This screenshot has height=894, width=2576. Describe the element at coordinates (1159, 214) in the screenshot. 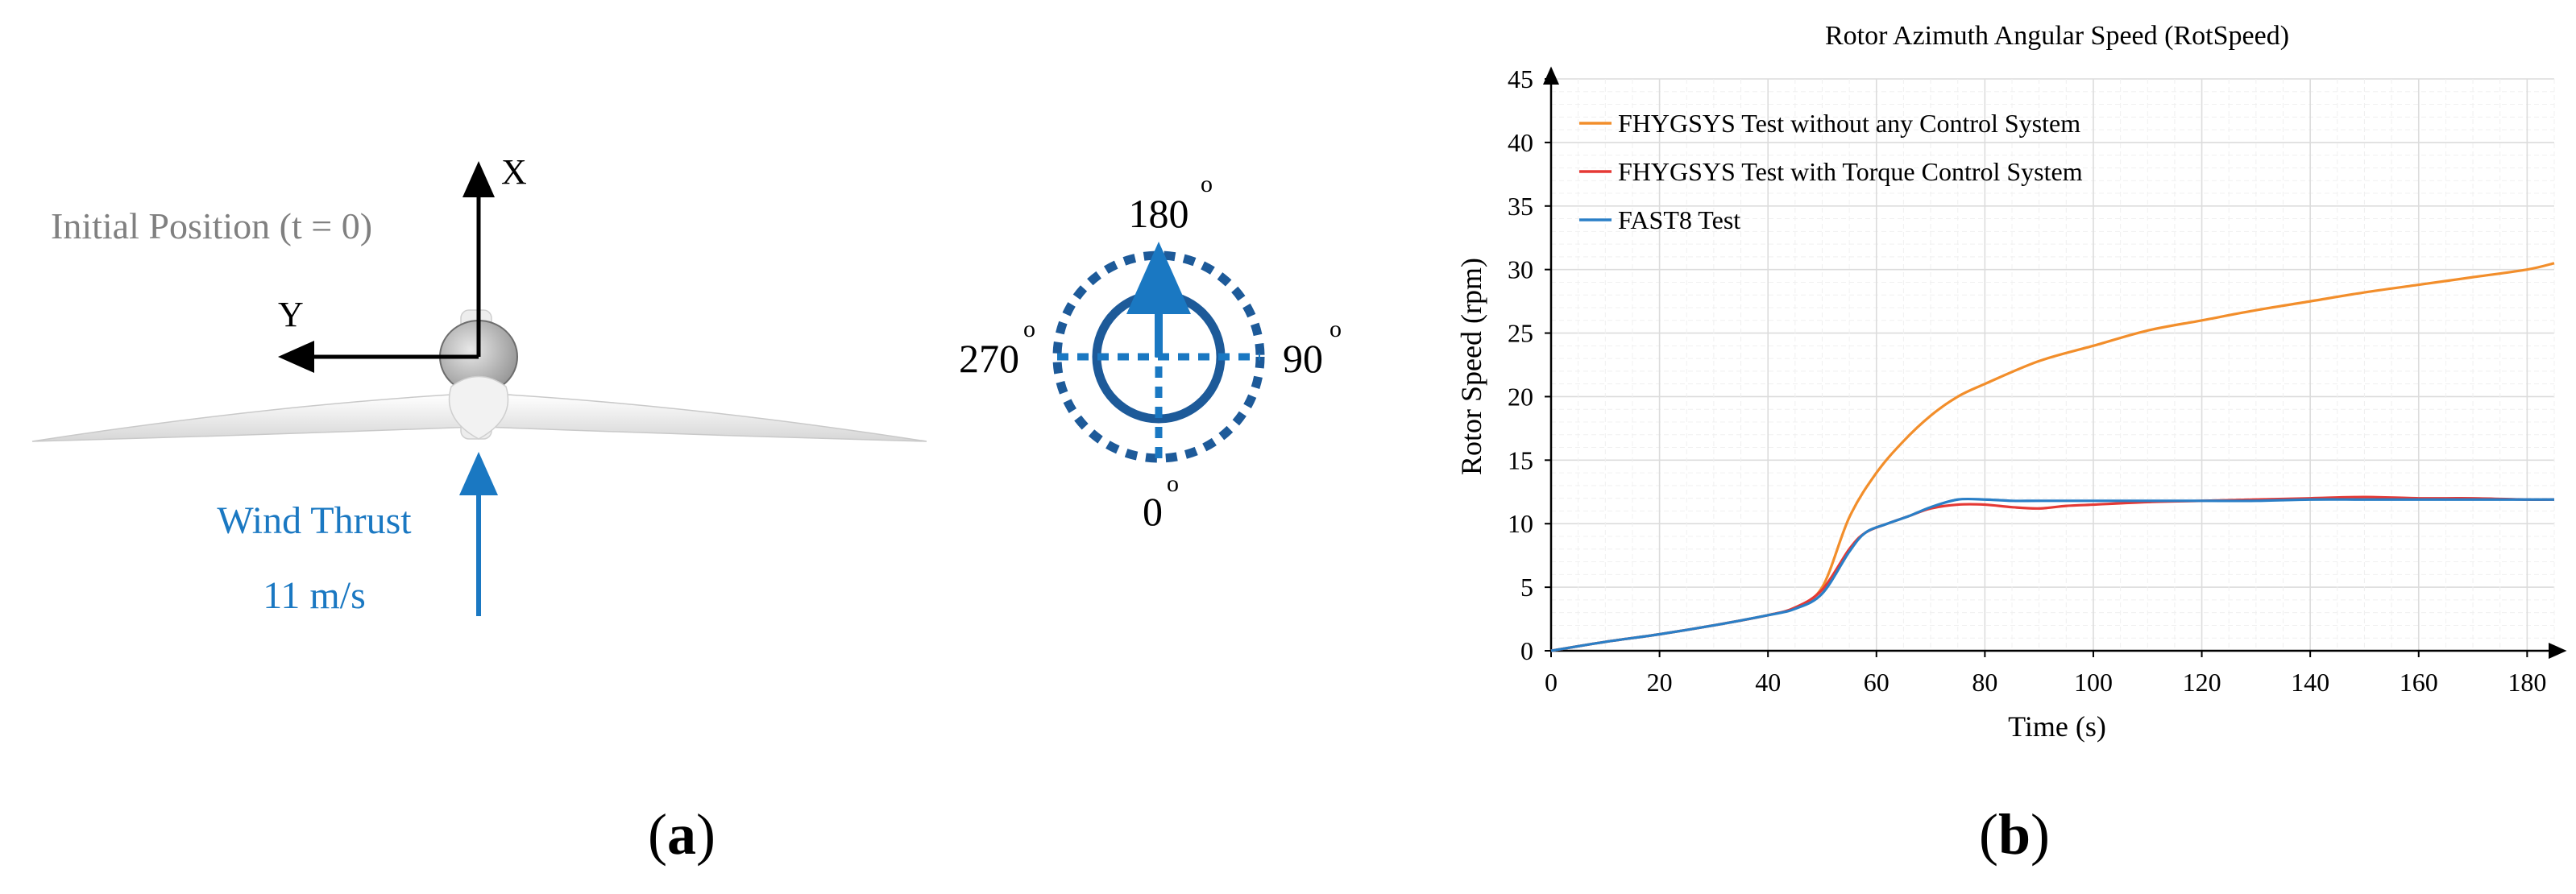

I see `compass-label-180: 180` at that location.